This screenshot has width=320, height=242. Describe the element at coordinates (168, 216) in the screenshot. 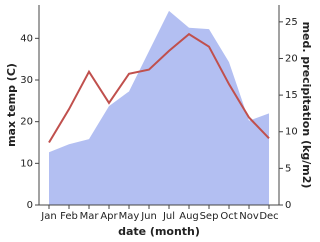

I see `x-tick-label: Jul` at that location.